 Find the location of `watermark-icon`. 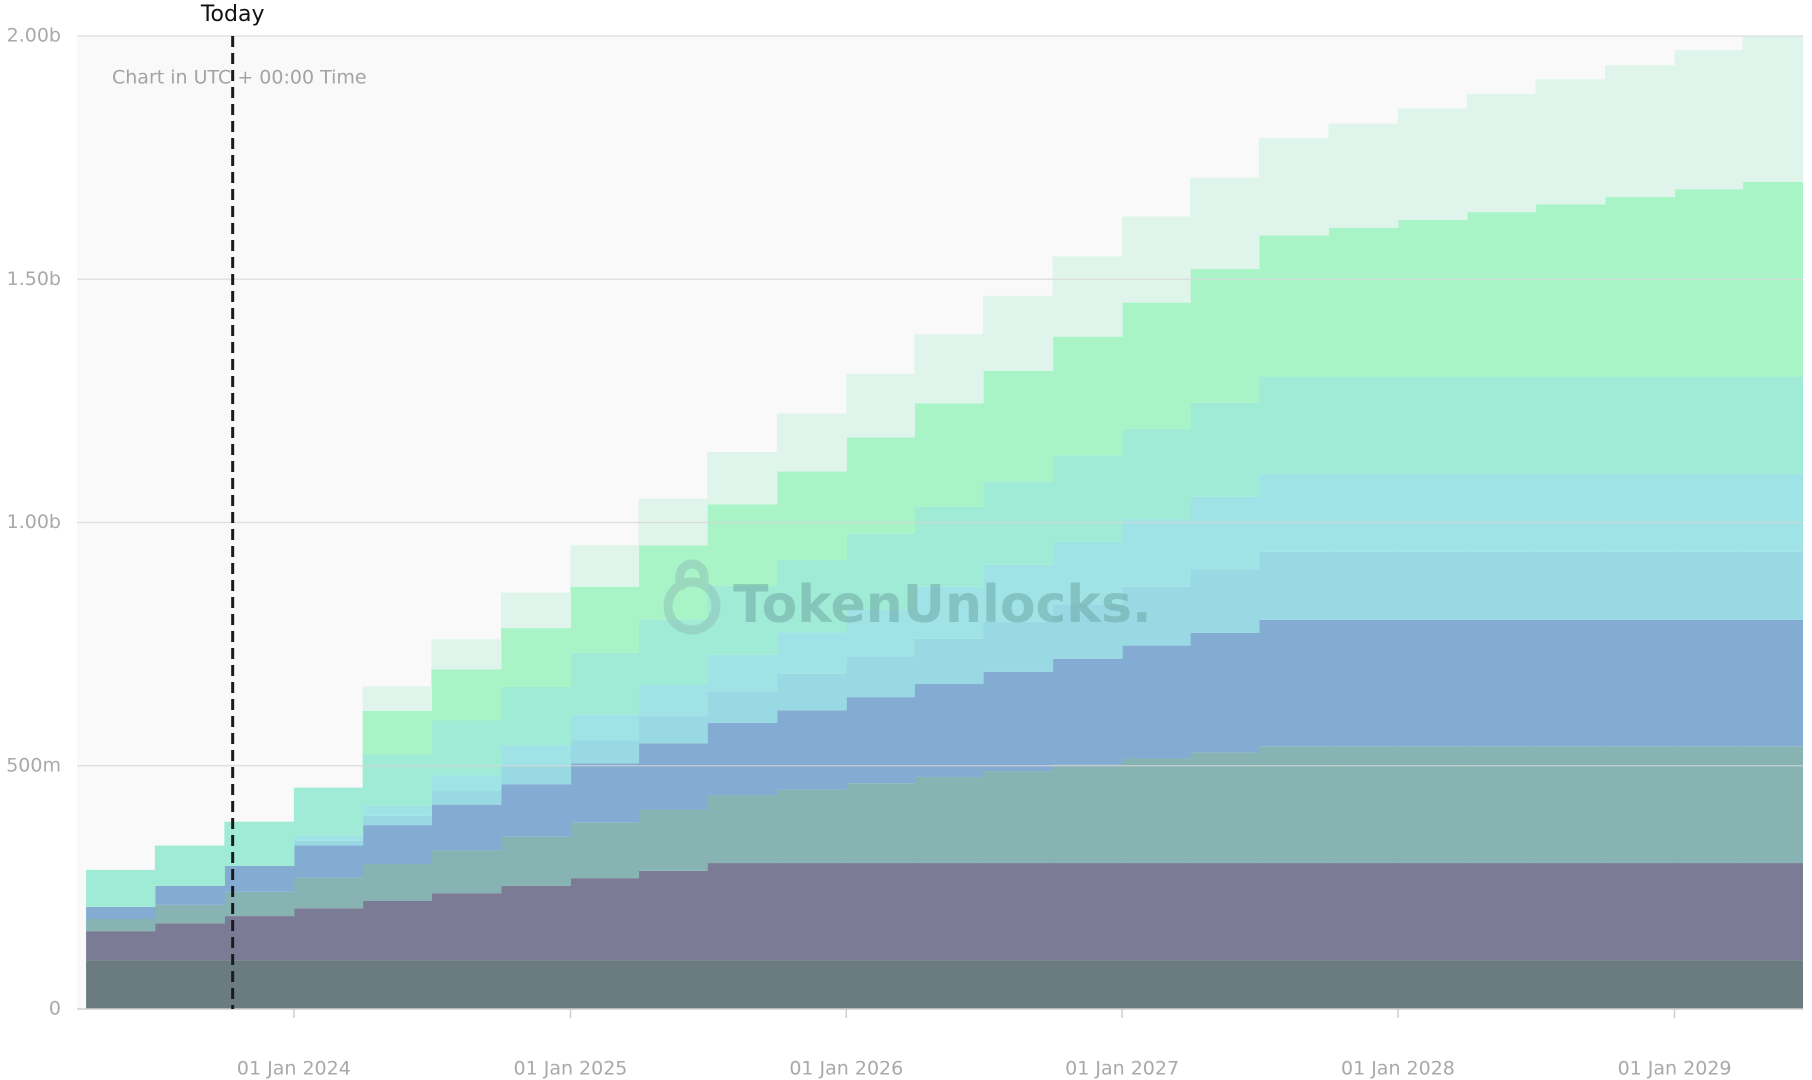

watermark-icon is located at coordinates (692, 606).